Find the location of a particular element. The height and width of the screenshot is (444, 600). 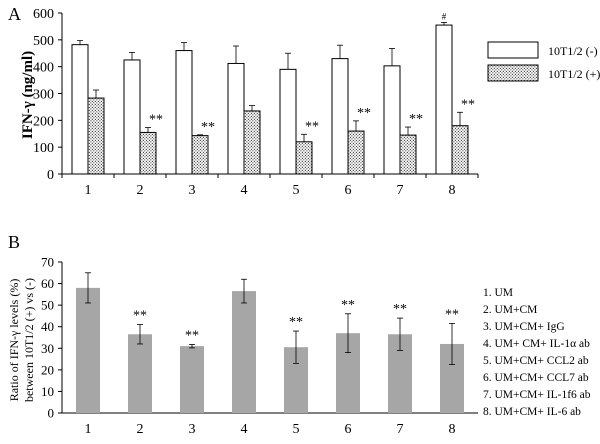

key-item: 3. UM+CM+ IgG is located at coordinates (524, 327).